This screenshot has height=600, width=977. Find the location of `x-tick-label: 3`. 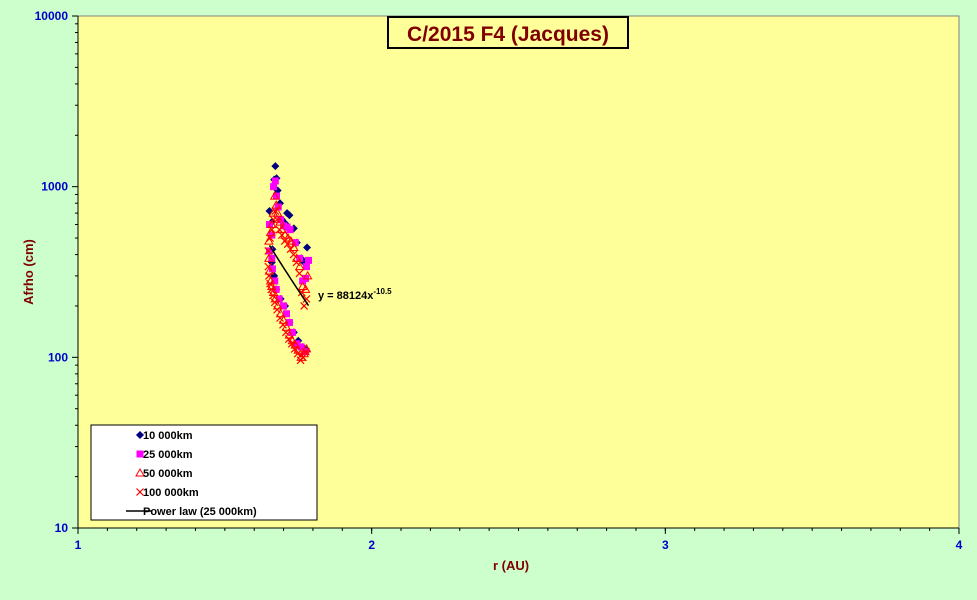

x-tick-label: 3 is located at coordinates (665, 545).